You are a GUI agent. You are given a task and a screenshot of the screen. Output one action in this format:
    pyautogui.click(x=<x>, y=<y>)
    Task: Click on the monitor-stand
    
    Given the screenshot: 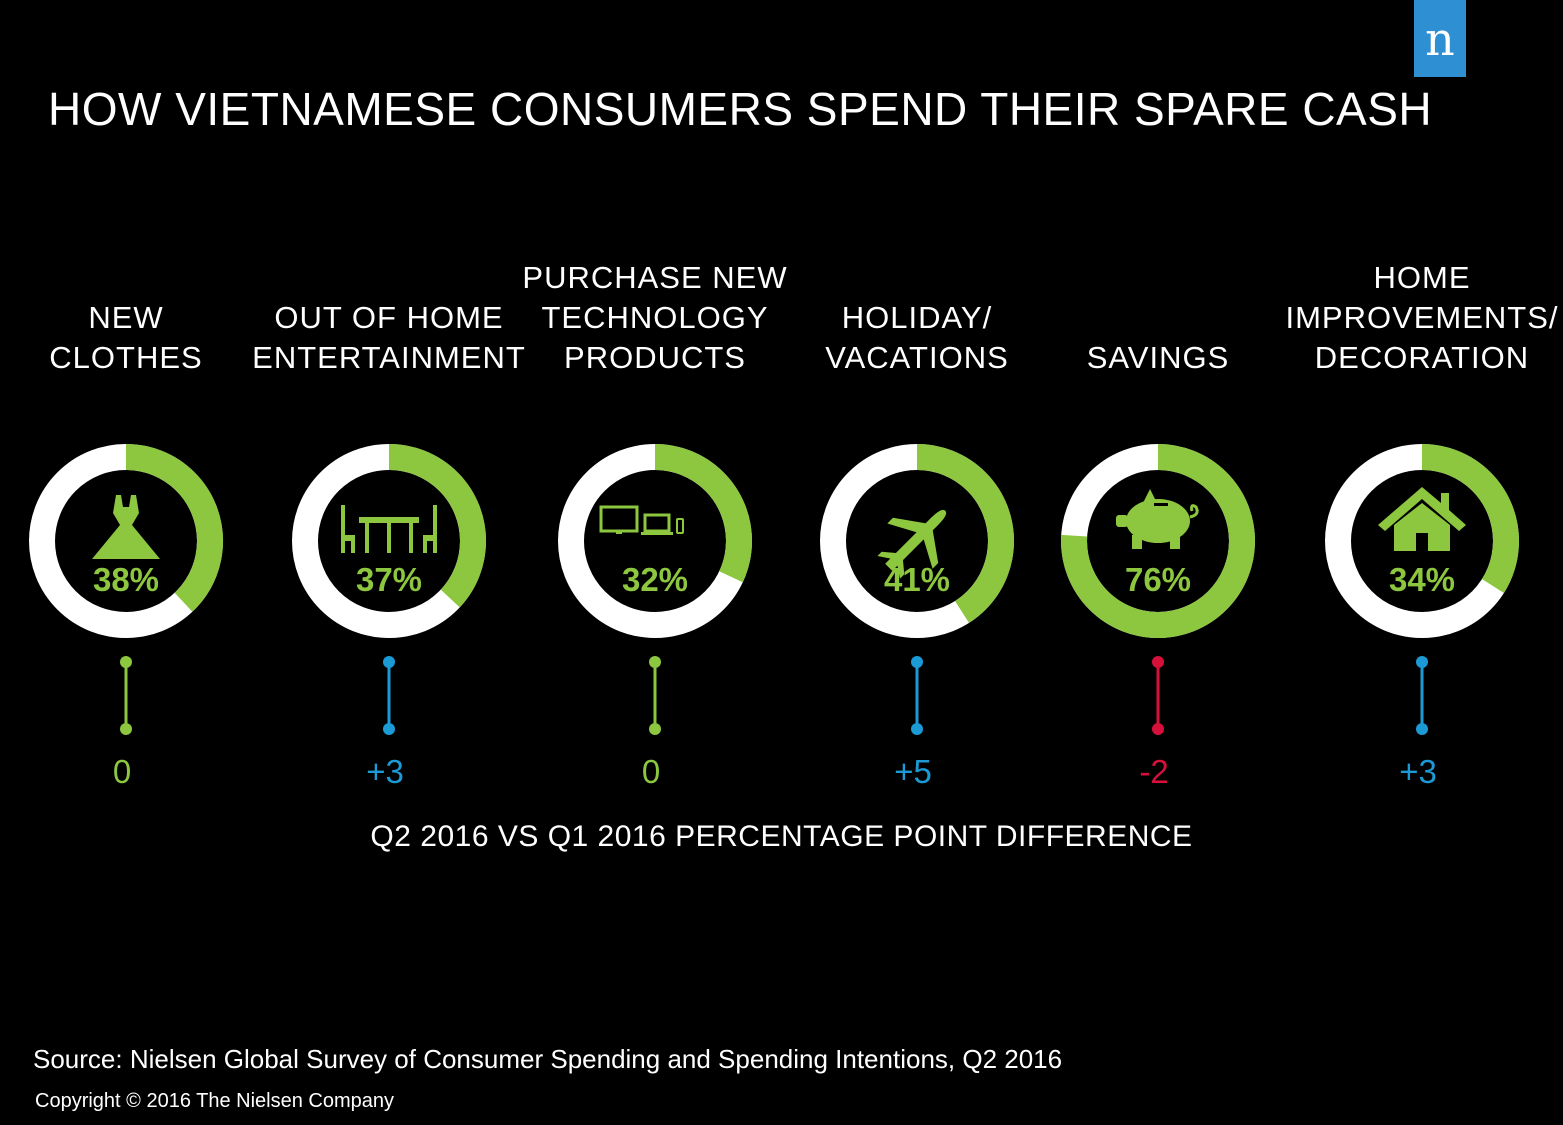 What is the action you would take?
    pyautogui.click(x=619, y=532)
    